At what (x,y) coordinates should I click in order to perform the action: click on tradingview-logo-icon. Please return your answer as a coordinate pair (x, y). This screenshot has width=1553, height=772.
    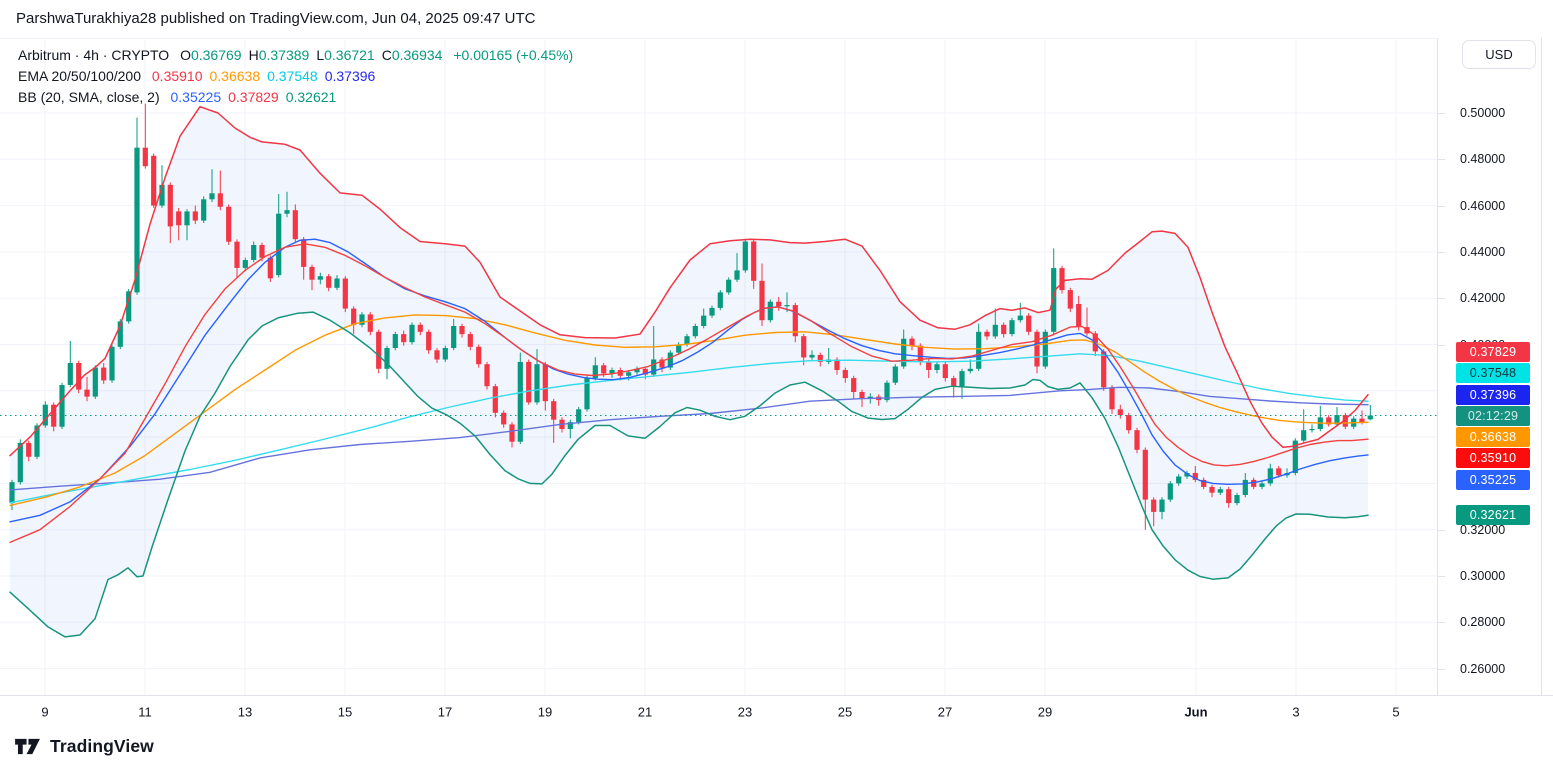
    Looking at the image, I should click on (27, 746).